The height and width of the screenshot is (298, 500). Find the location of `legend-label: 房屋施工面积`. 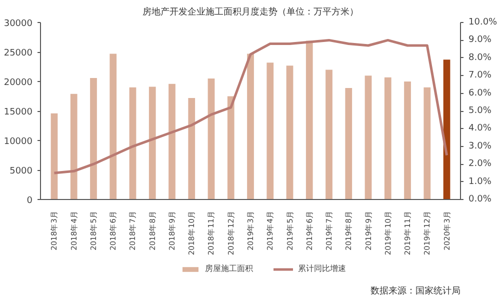

legend-label: 房屋施工面积 is located at coordinates (229, 268).